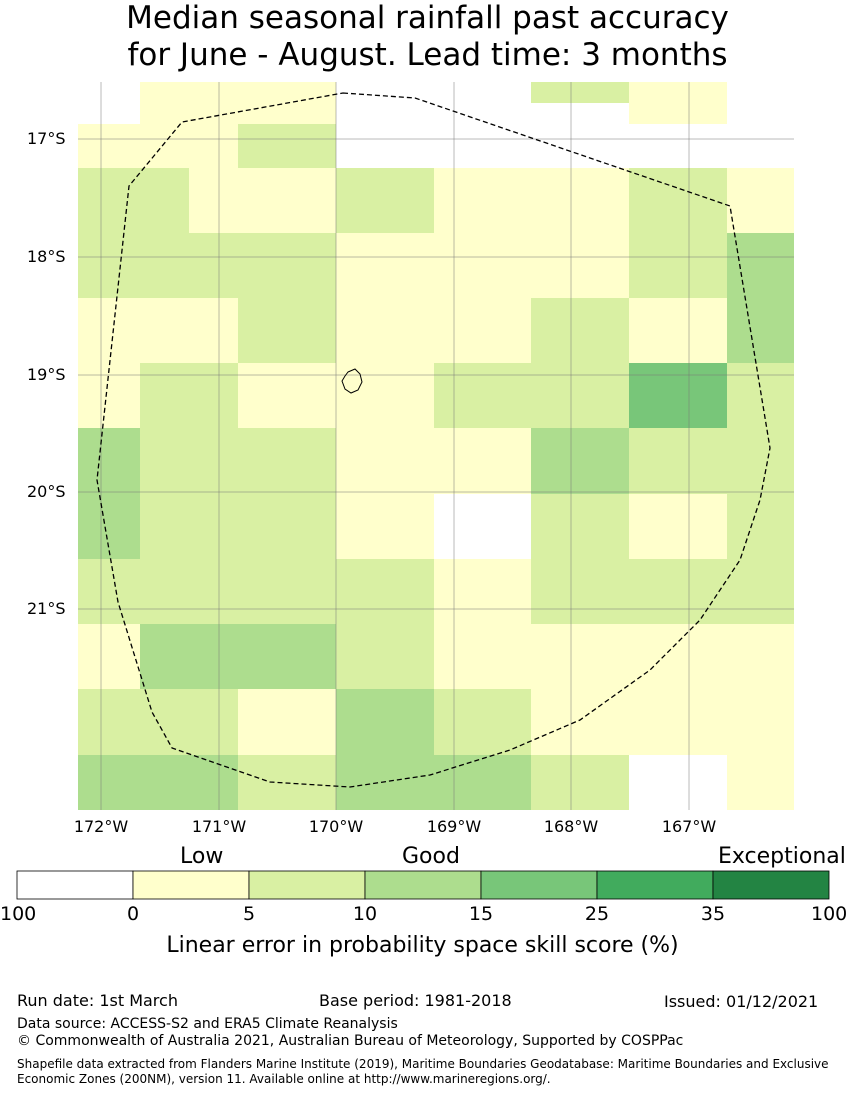 The width and height of the screenshot is (855, 1095). Describe the element at coordinates (481, 914) in the screenshot. I see `colorbar-tick-label: 15` at that location.